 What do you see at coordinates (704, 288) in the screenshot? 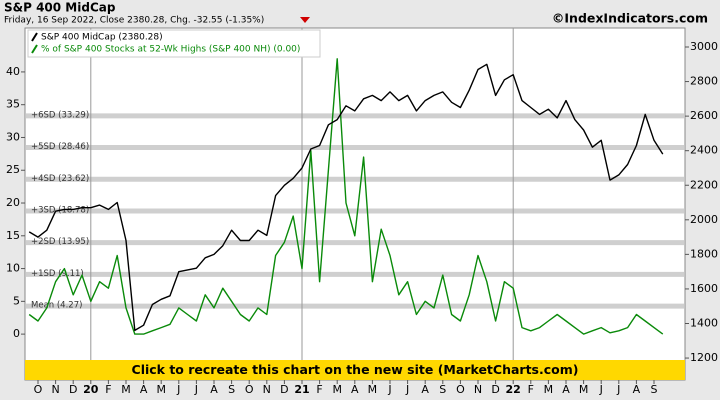
I see `y2-tick-label: 1600` at bounding box center [704, 288].